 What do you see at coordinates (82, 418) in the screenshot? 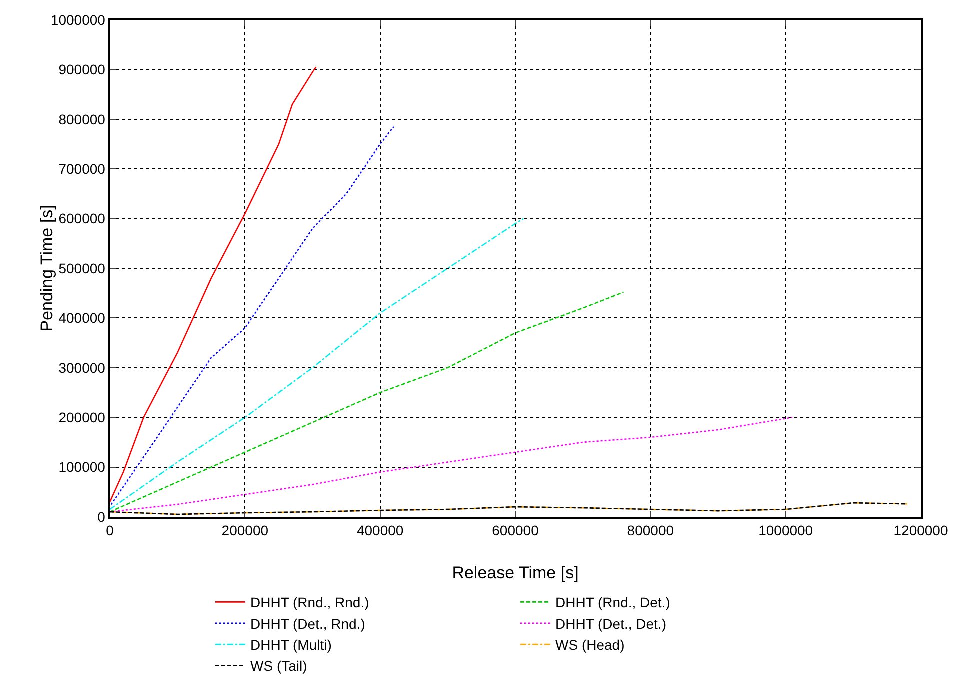
I see `y-tick-label: 200000` at bounding box center [82, 418].